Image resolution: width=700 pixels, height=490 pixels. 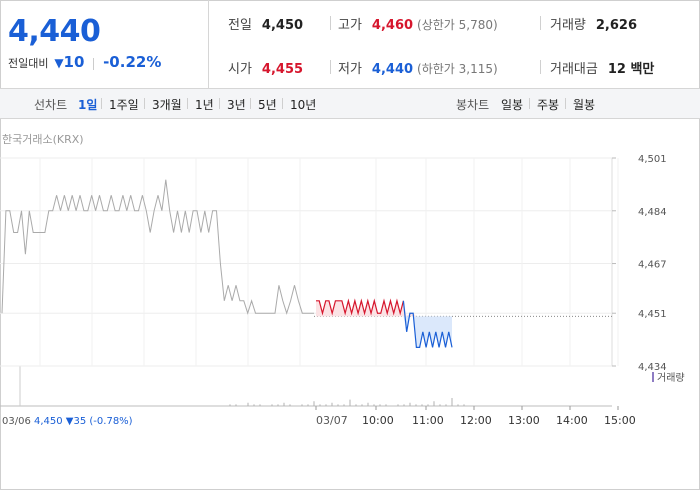 I want to click on stat-amount: 거래대금 12 백만, so click(x=602, y=67).